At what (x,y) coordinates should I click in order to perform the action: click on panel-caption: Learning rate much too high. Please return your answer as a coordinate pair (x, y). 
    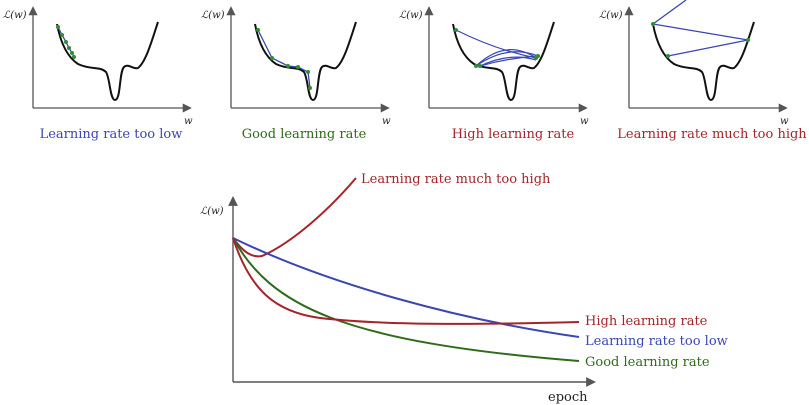
    Looking at the image, I should click on (712, 134).